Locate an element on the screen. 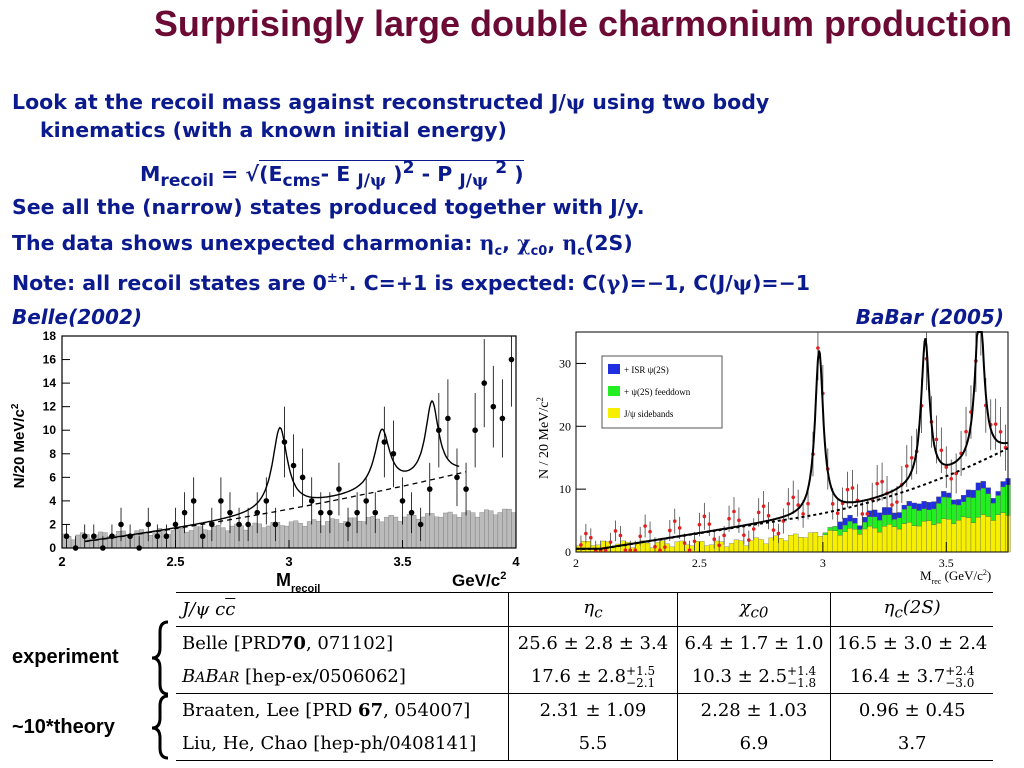  cell: 3.7 is located at coordinates (912, 744).